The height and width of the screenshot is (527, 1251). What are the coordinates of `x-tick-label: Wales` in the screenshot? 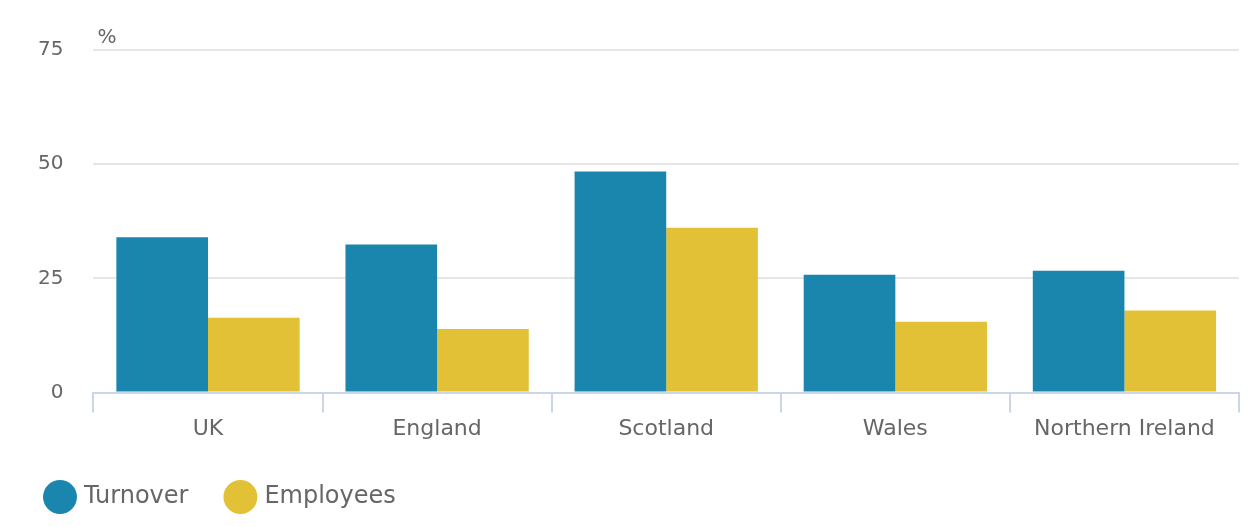 It's located at (895, 427).